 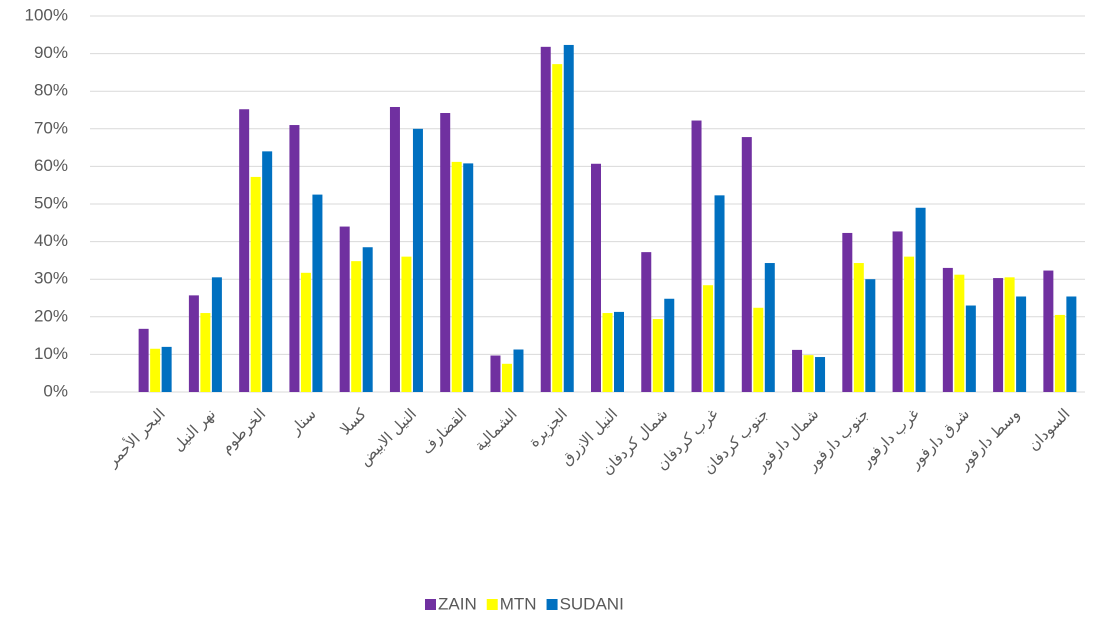 What do you see at coordinates (548, 428) in the screenshot?
I see `x-tick-label: الجزيرة` at bounding box center [548, 428].